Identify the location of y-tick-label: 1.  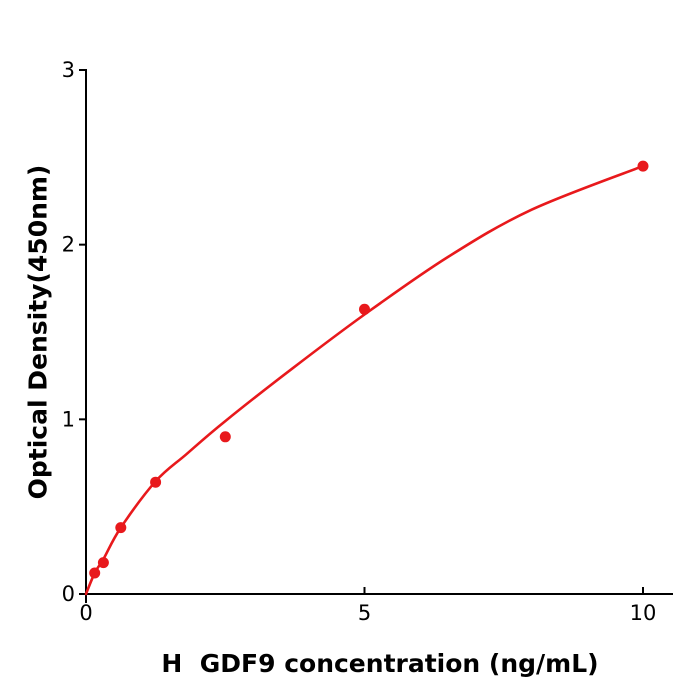
(68, 419).